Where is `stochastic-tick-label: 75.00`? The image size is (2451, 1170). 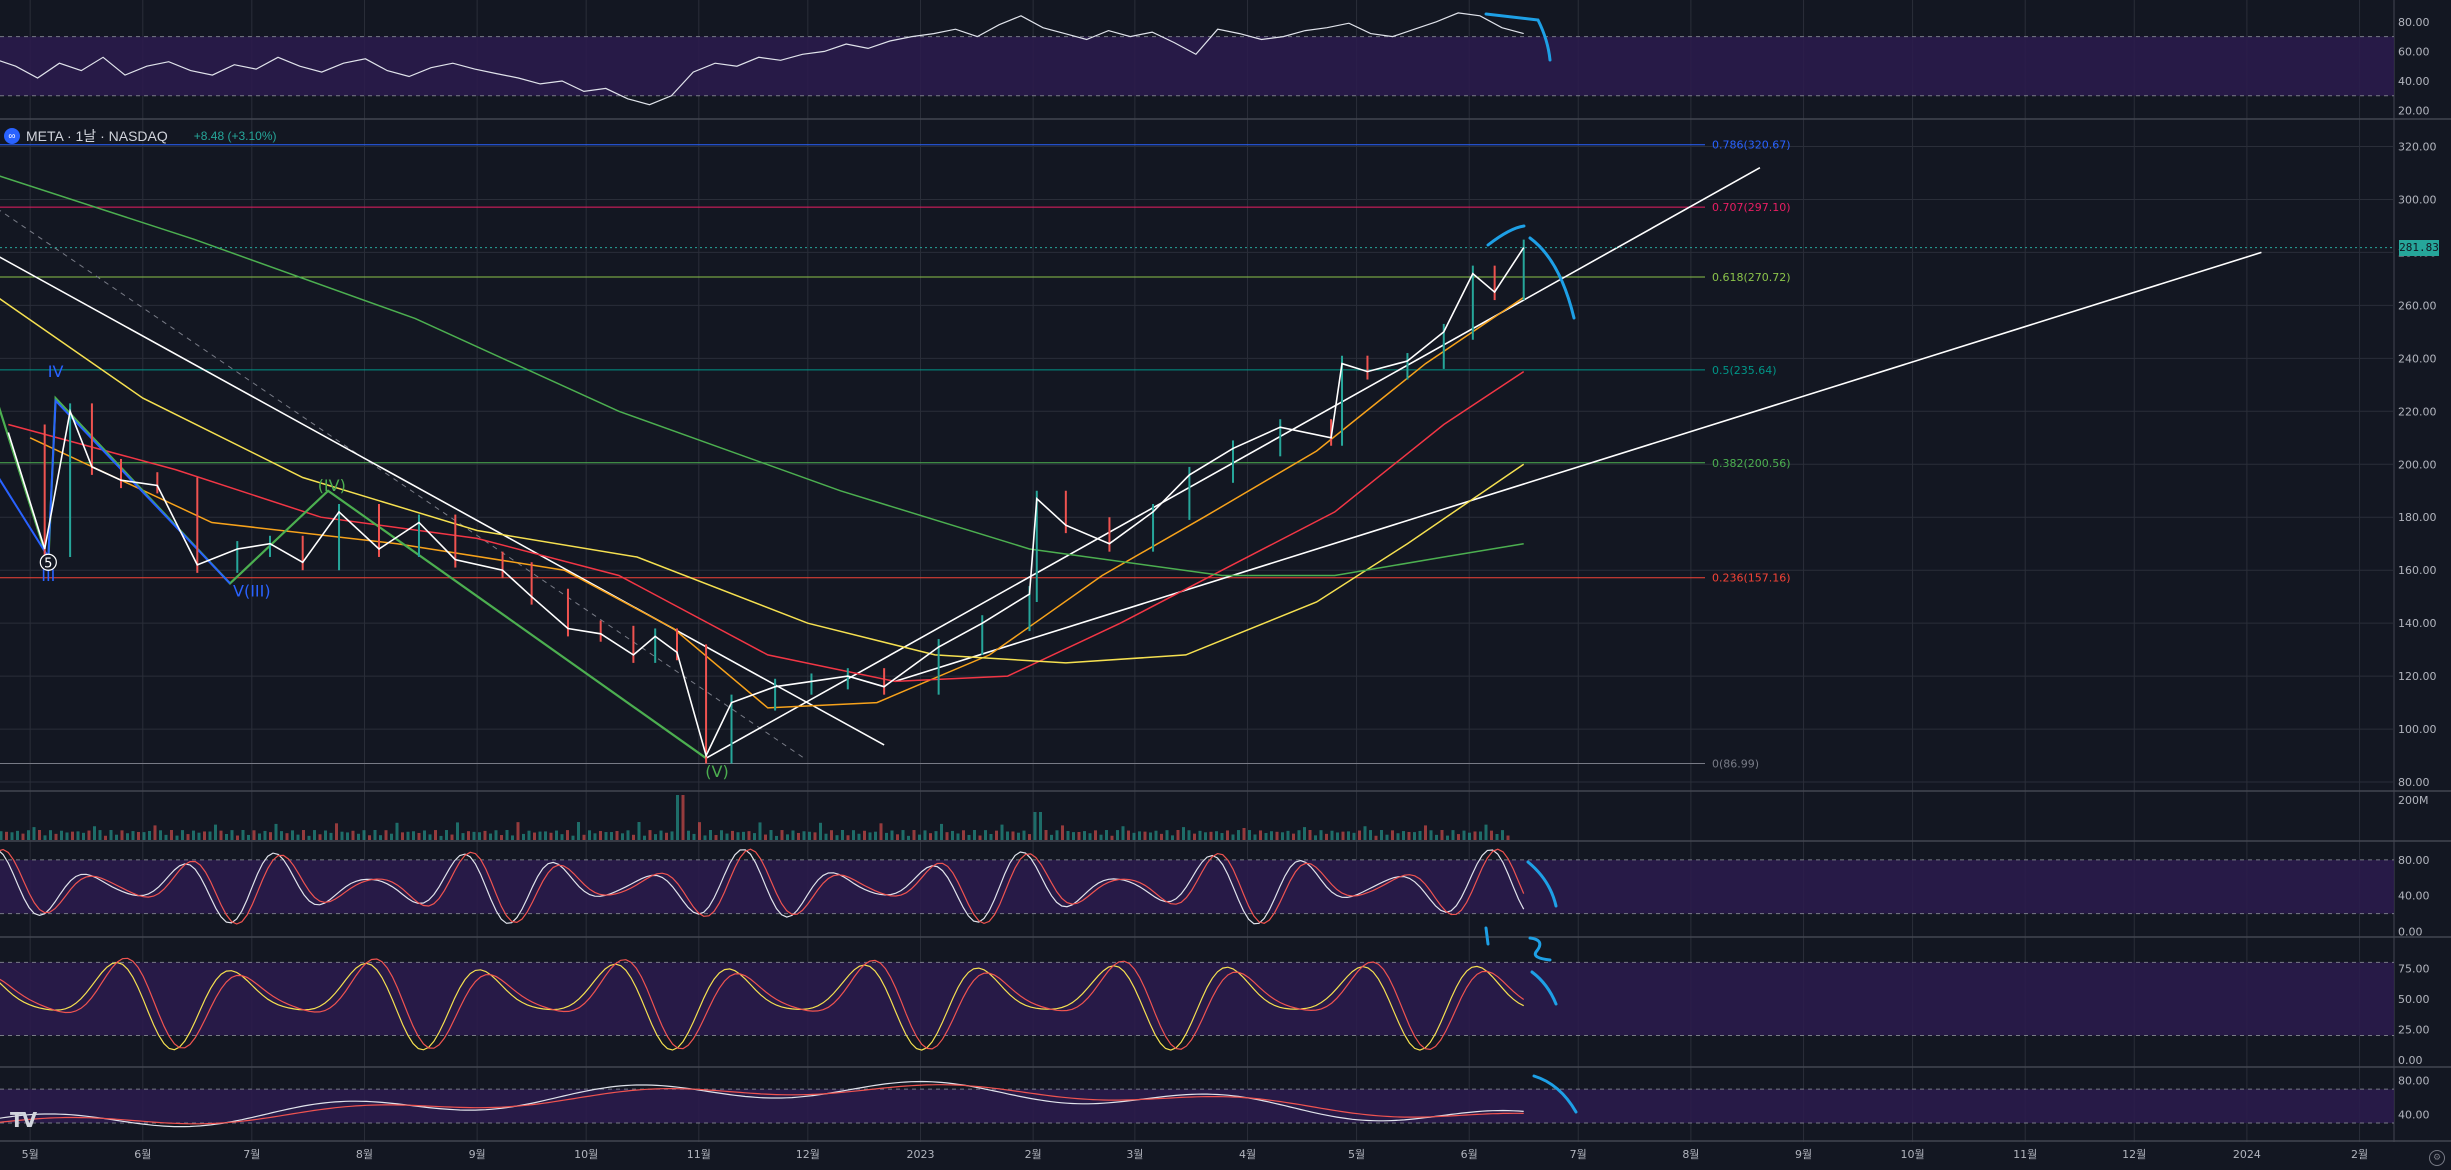 stochastic-tick-label: 75.00 is located at coordinates (2414, 968).